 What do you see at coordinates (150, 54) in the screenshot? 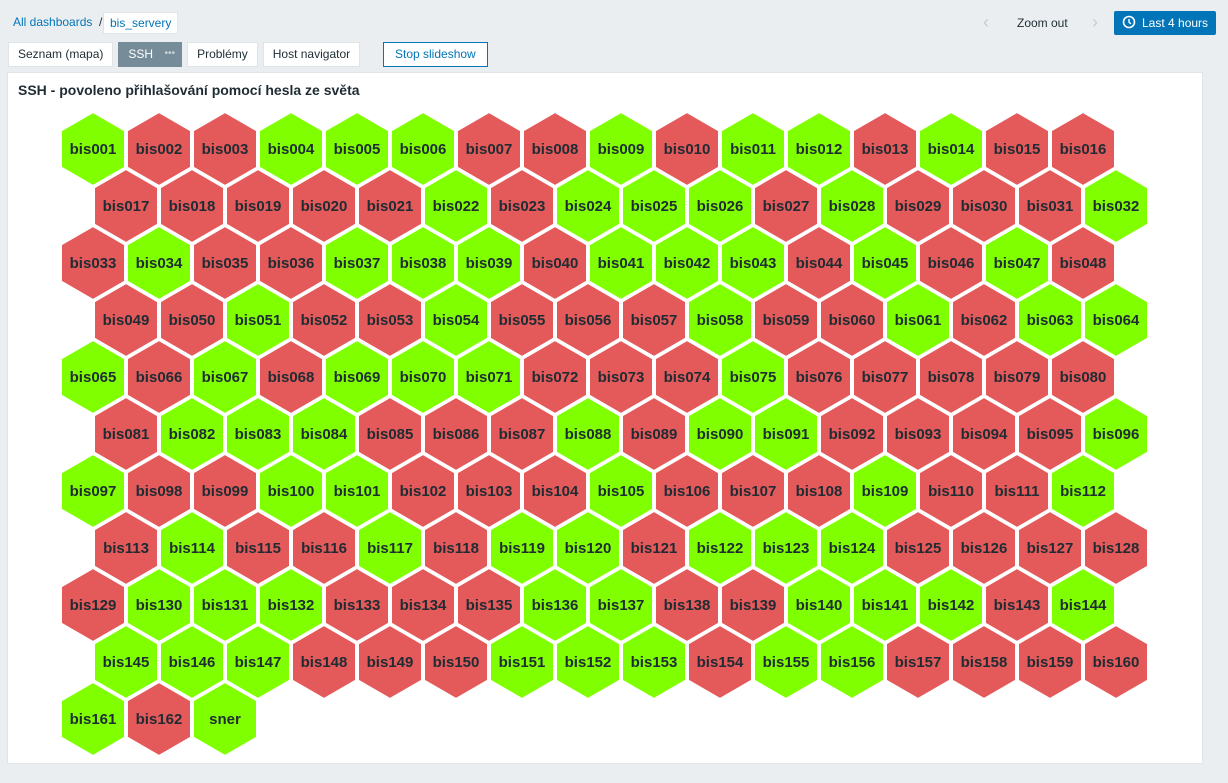
I see `tab: SSH` at bounding box center [150, 54].